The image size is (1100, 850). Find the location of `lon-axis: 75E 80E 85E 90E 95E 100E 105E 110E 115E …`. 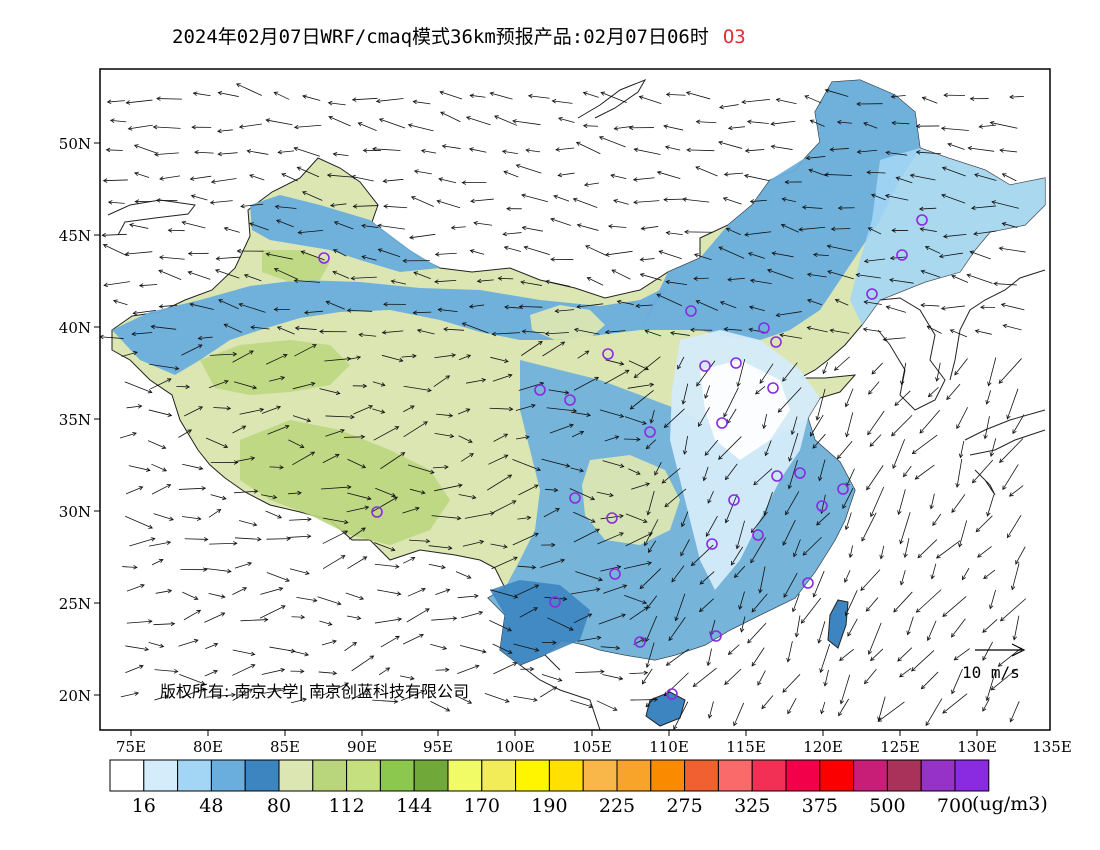

lon-axis: 75E 80E 85E 90E 95E 100E 105E 110E 115E … is located at coordinates (594, 743).